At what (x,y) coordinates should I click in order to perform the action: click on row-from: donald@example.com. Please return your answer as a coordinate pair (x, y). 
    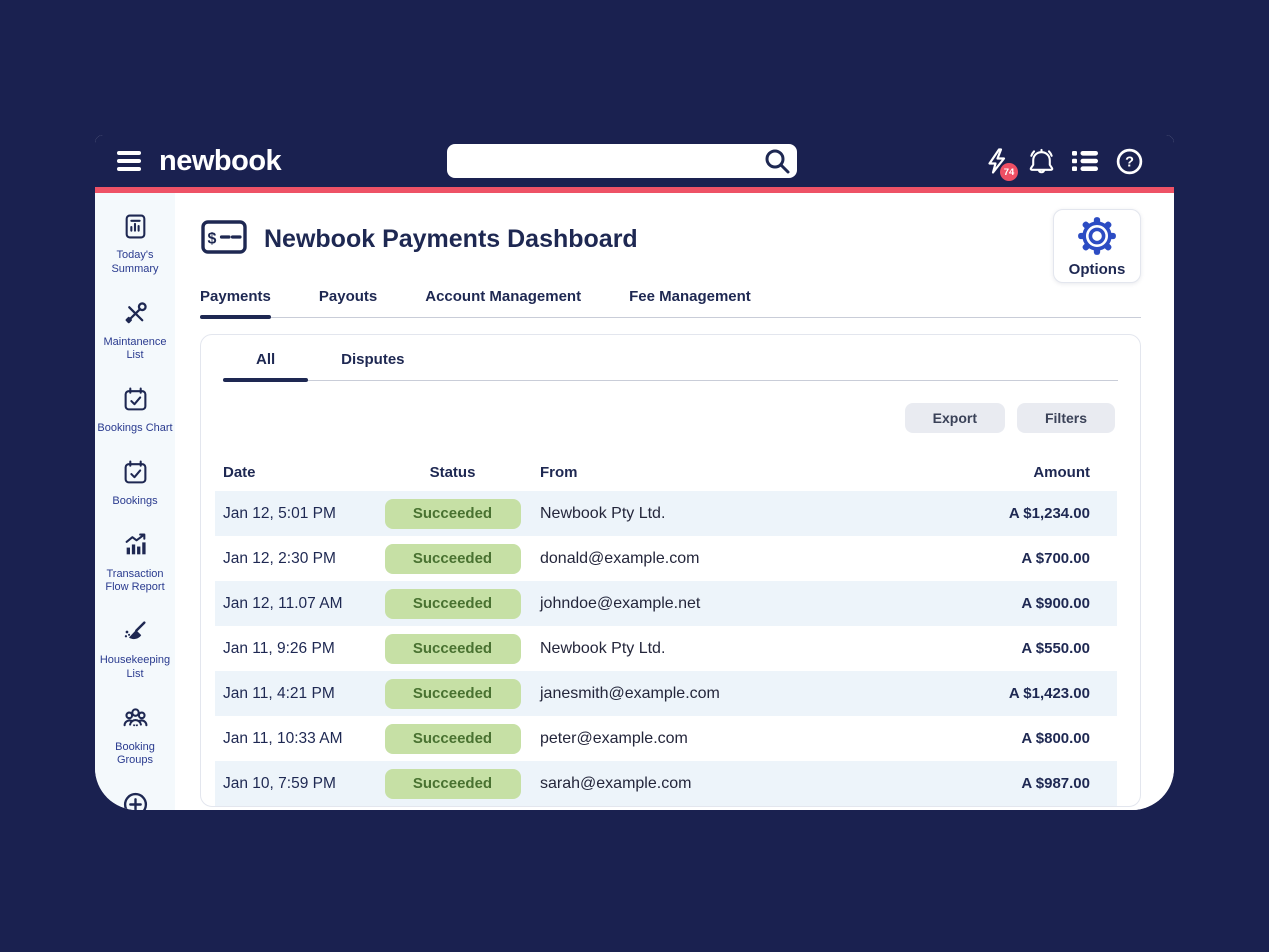
    Looking at the image, I should click on (620, 558).